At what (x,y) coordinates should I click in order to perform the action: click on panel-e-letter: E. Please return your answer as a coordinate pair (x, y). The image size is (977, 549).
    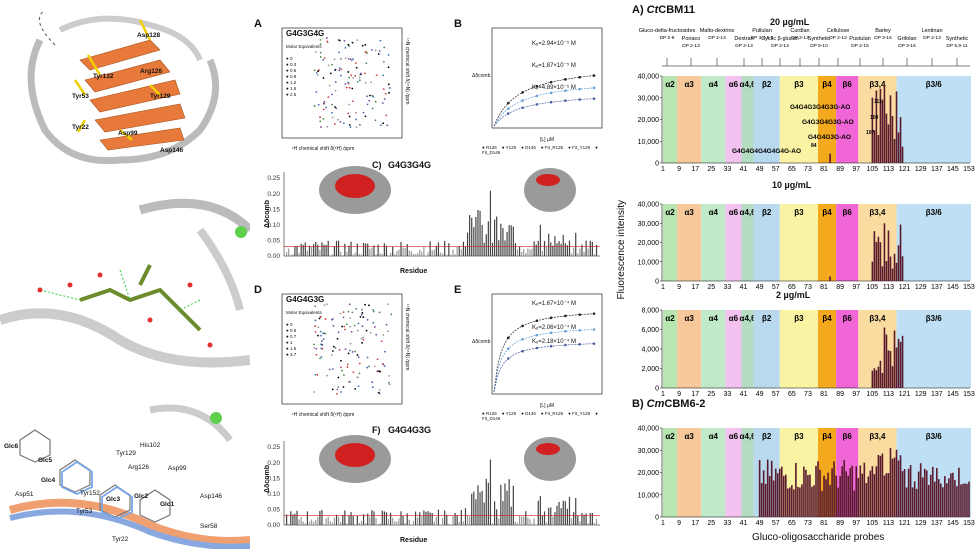
    Looking at the image, I should click on (458, 290).